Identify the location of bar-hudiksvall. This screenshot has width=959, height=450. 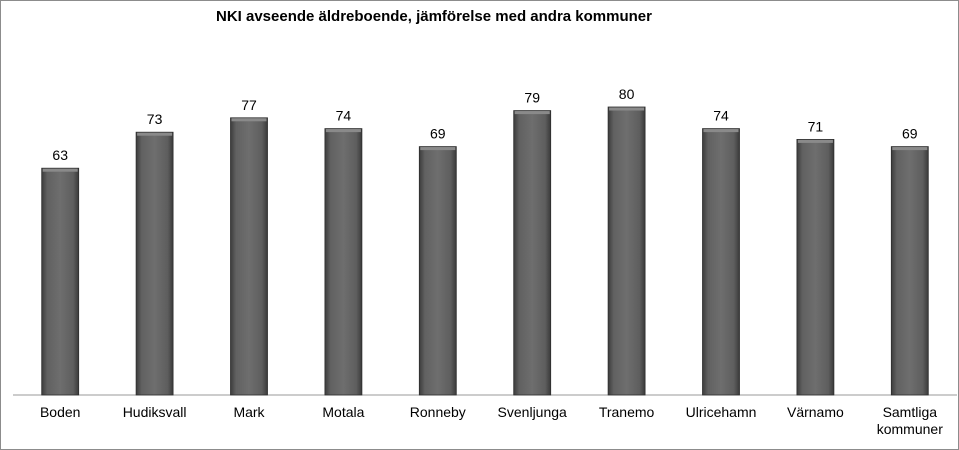
(154, 263).